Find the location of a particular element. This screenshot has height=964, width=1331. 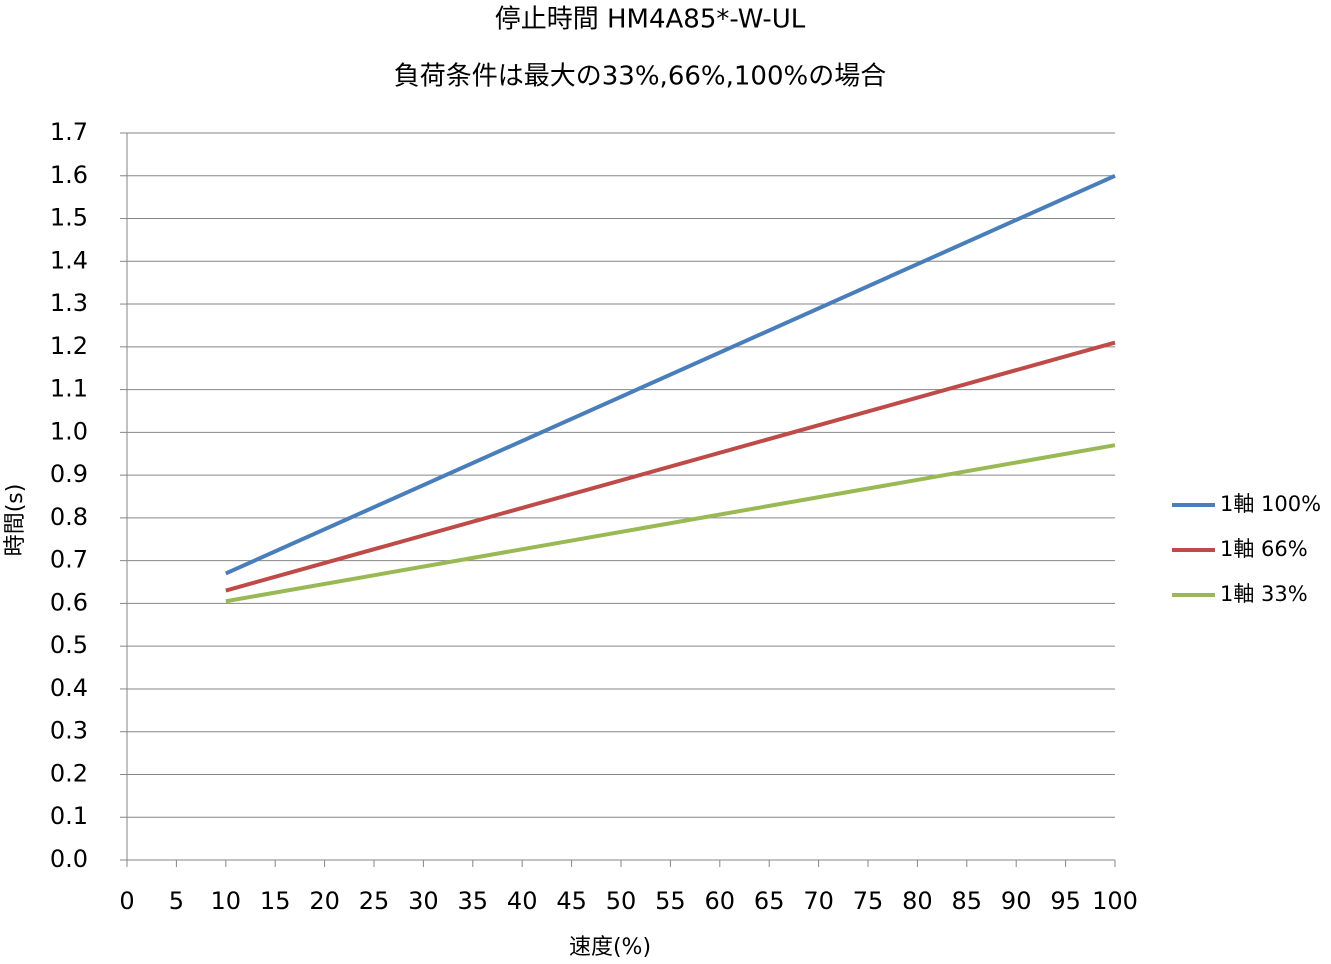

x-tick-label: 60 is located at coordinates (720, 901).